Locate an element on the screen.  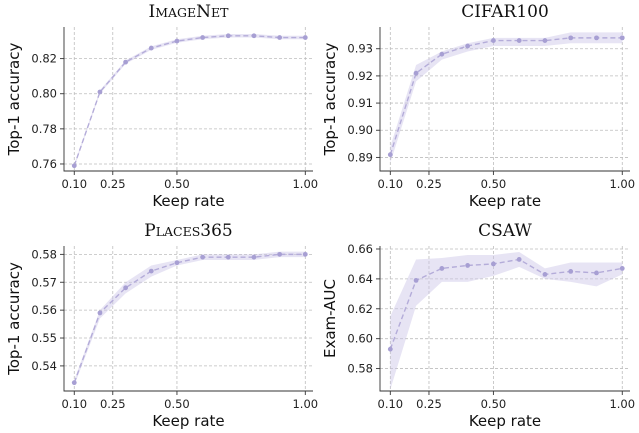
y-tick-label: 0.57 is located at coordinates (44, 282).